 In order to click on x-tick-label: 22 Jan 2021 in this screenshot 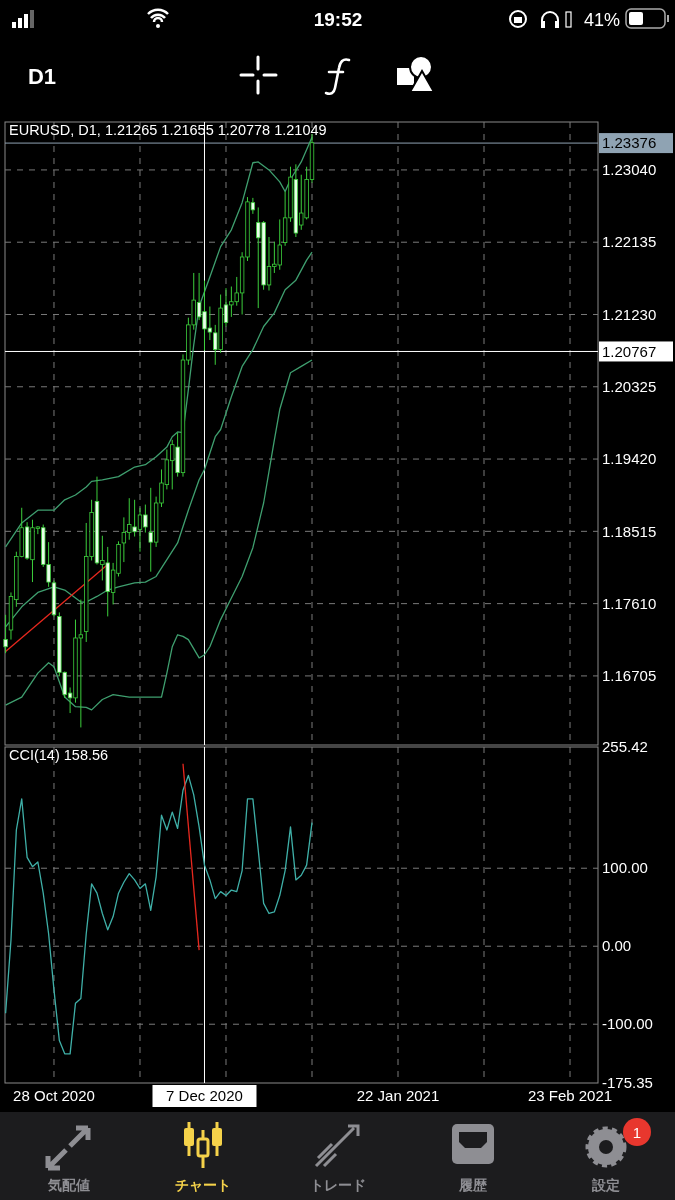, I will do `click(398, 1095)`.